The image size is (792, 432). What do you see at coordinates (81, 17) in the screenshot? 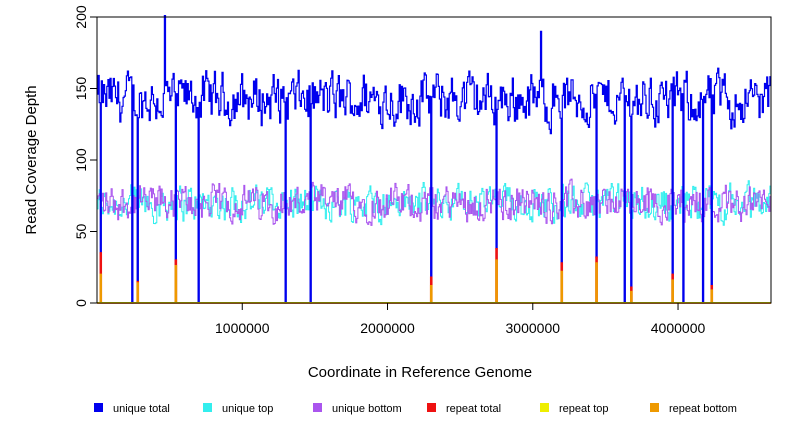
I see `y-tick-label: 200` at bounding box center [81, 17].